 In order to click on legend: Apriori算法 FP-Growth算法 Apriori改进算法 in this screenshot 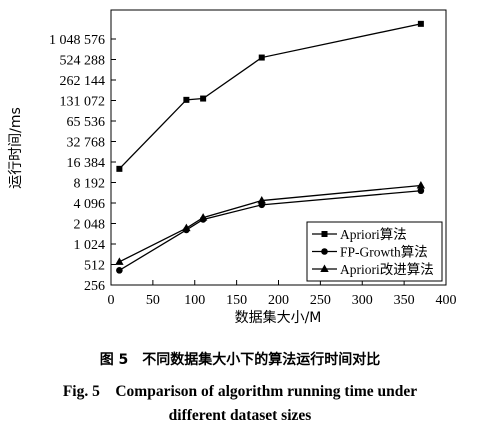, I will do `click(374, 251)`.